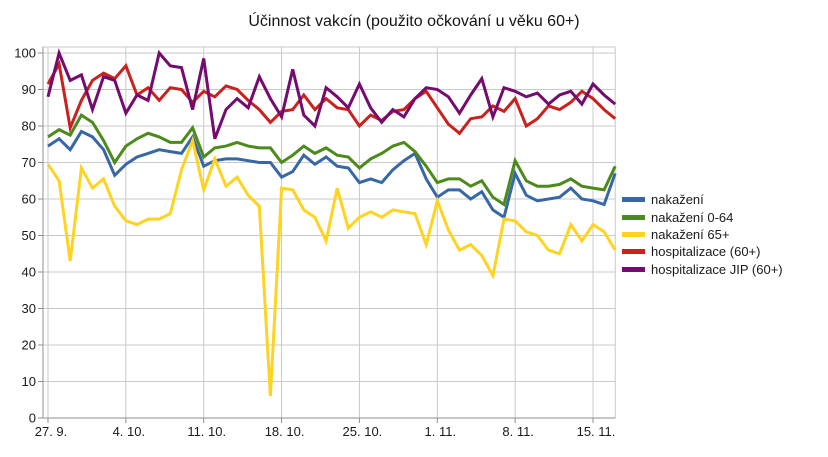 The width and height of the screenshot is (828, 457). I want to click on legend-item: nakažení 0-64, so click(702, 216).